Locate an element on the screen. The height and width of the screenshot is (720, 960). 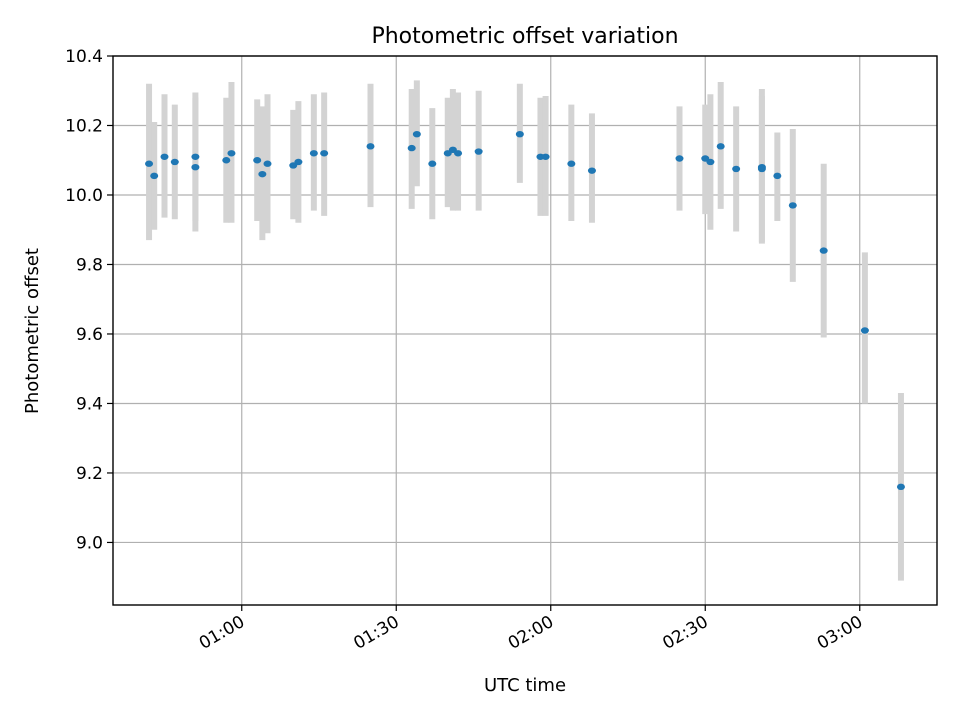
y-tick-label: 9.0 is located at coordinates (89, 543).